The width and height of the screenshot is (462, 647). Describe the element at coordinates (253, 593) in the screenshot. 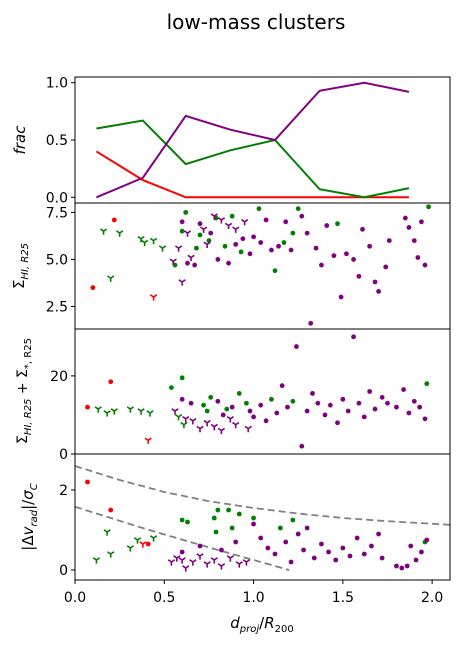

I see `x-axis-ticks: 0.0 0.5 1.0 1.5 2.0` at that location.